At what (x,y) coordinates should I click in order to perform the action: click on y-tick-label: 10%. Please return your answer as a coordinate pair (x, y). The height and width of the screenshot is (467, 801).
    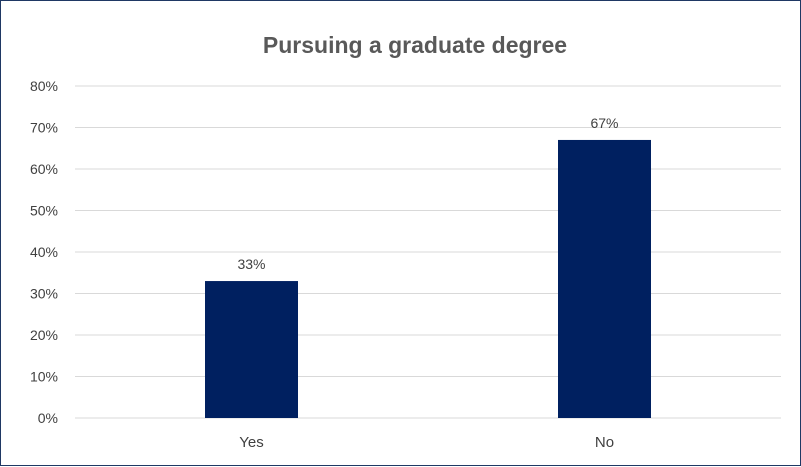
    Looking at the image, I should click on (44, 377).